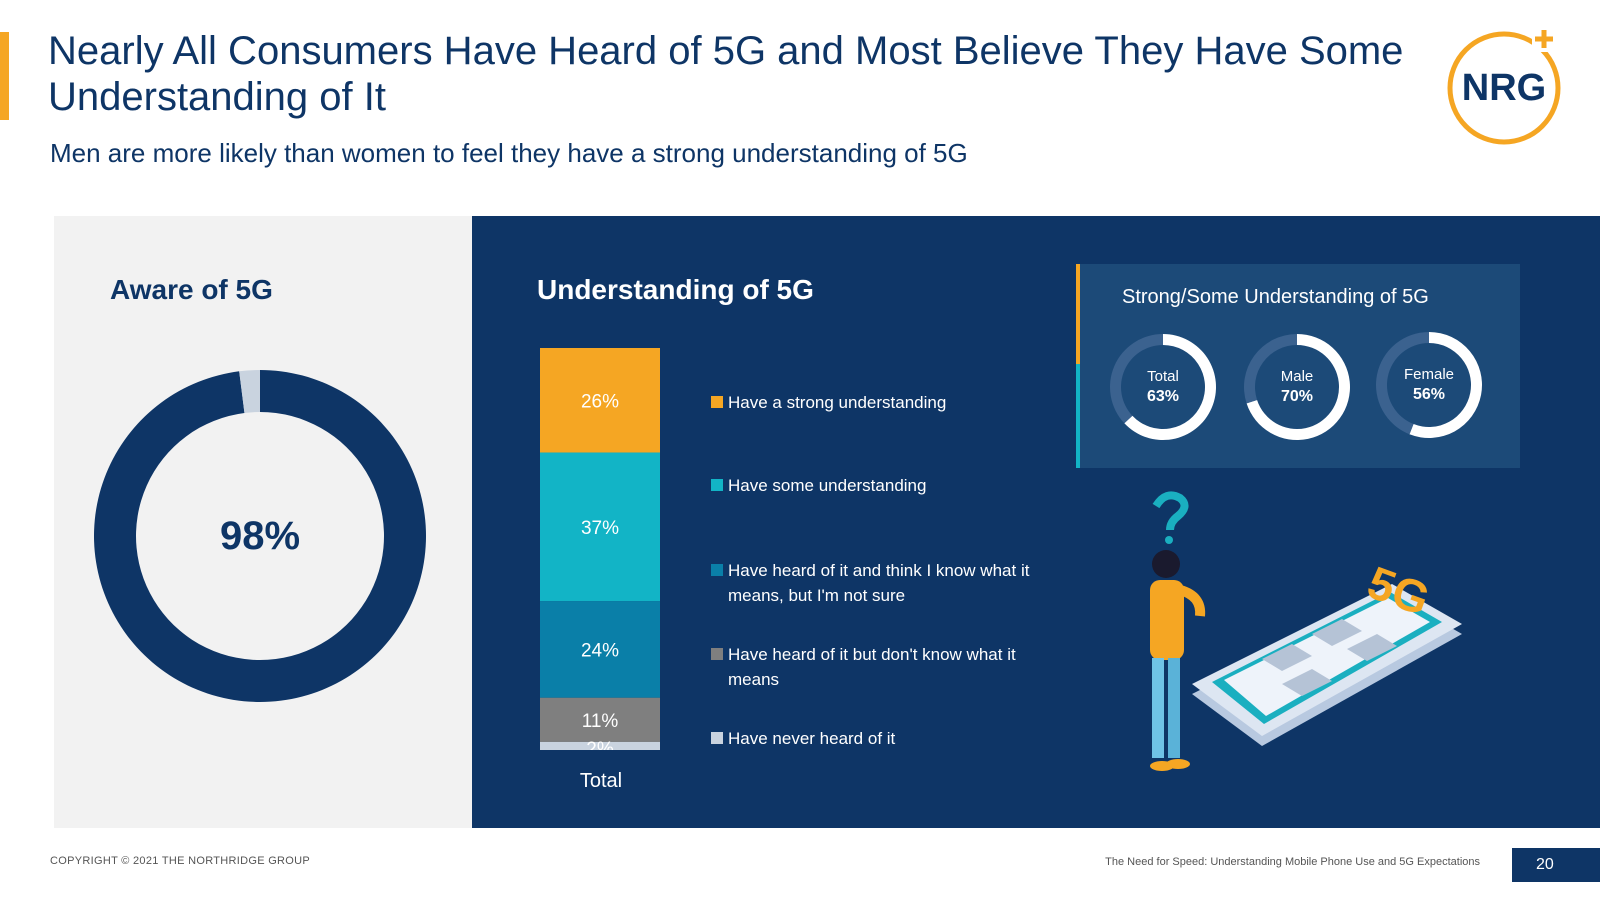 This screenshot has width=1600, height=900. I want to click on logo-text: NRG, so click(1504, 88).